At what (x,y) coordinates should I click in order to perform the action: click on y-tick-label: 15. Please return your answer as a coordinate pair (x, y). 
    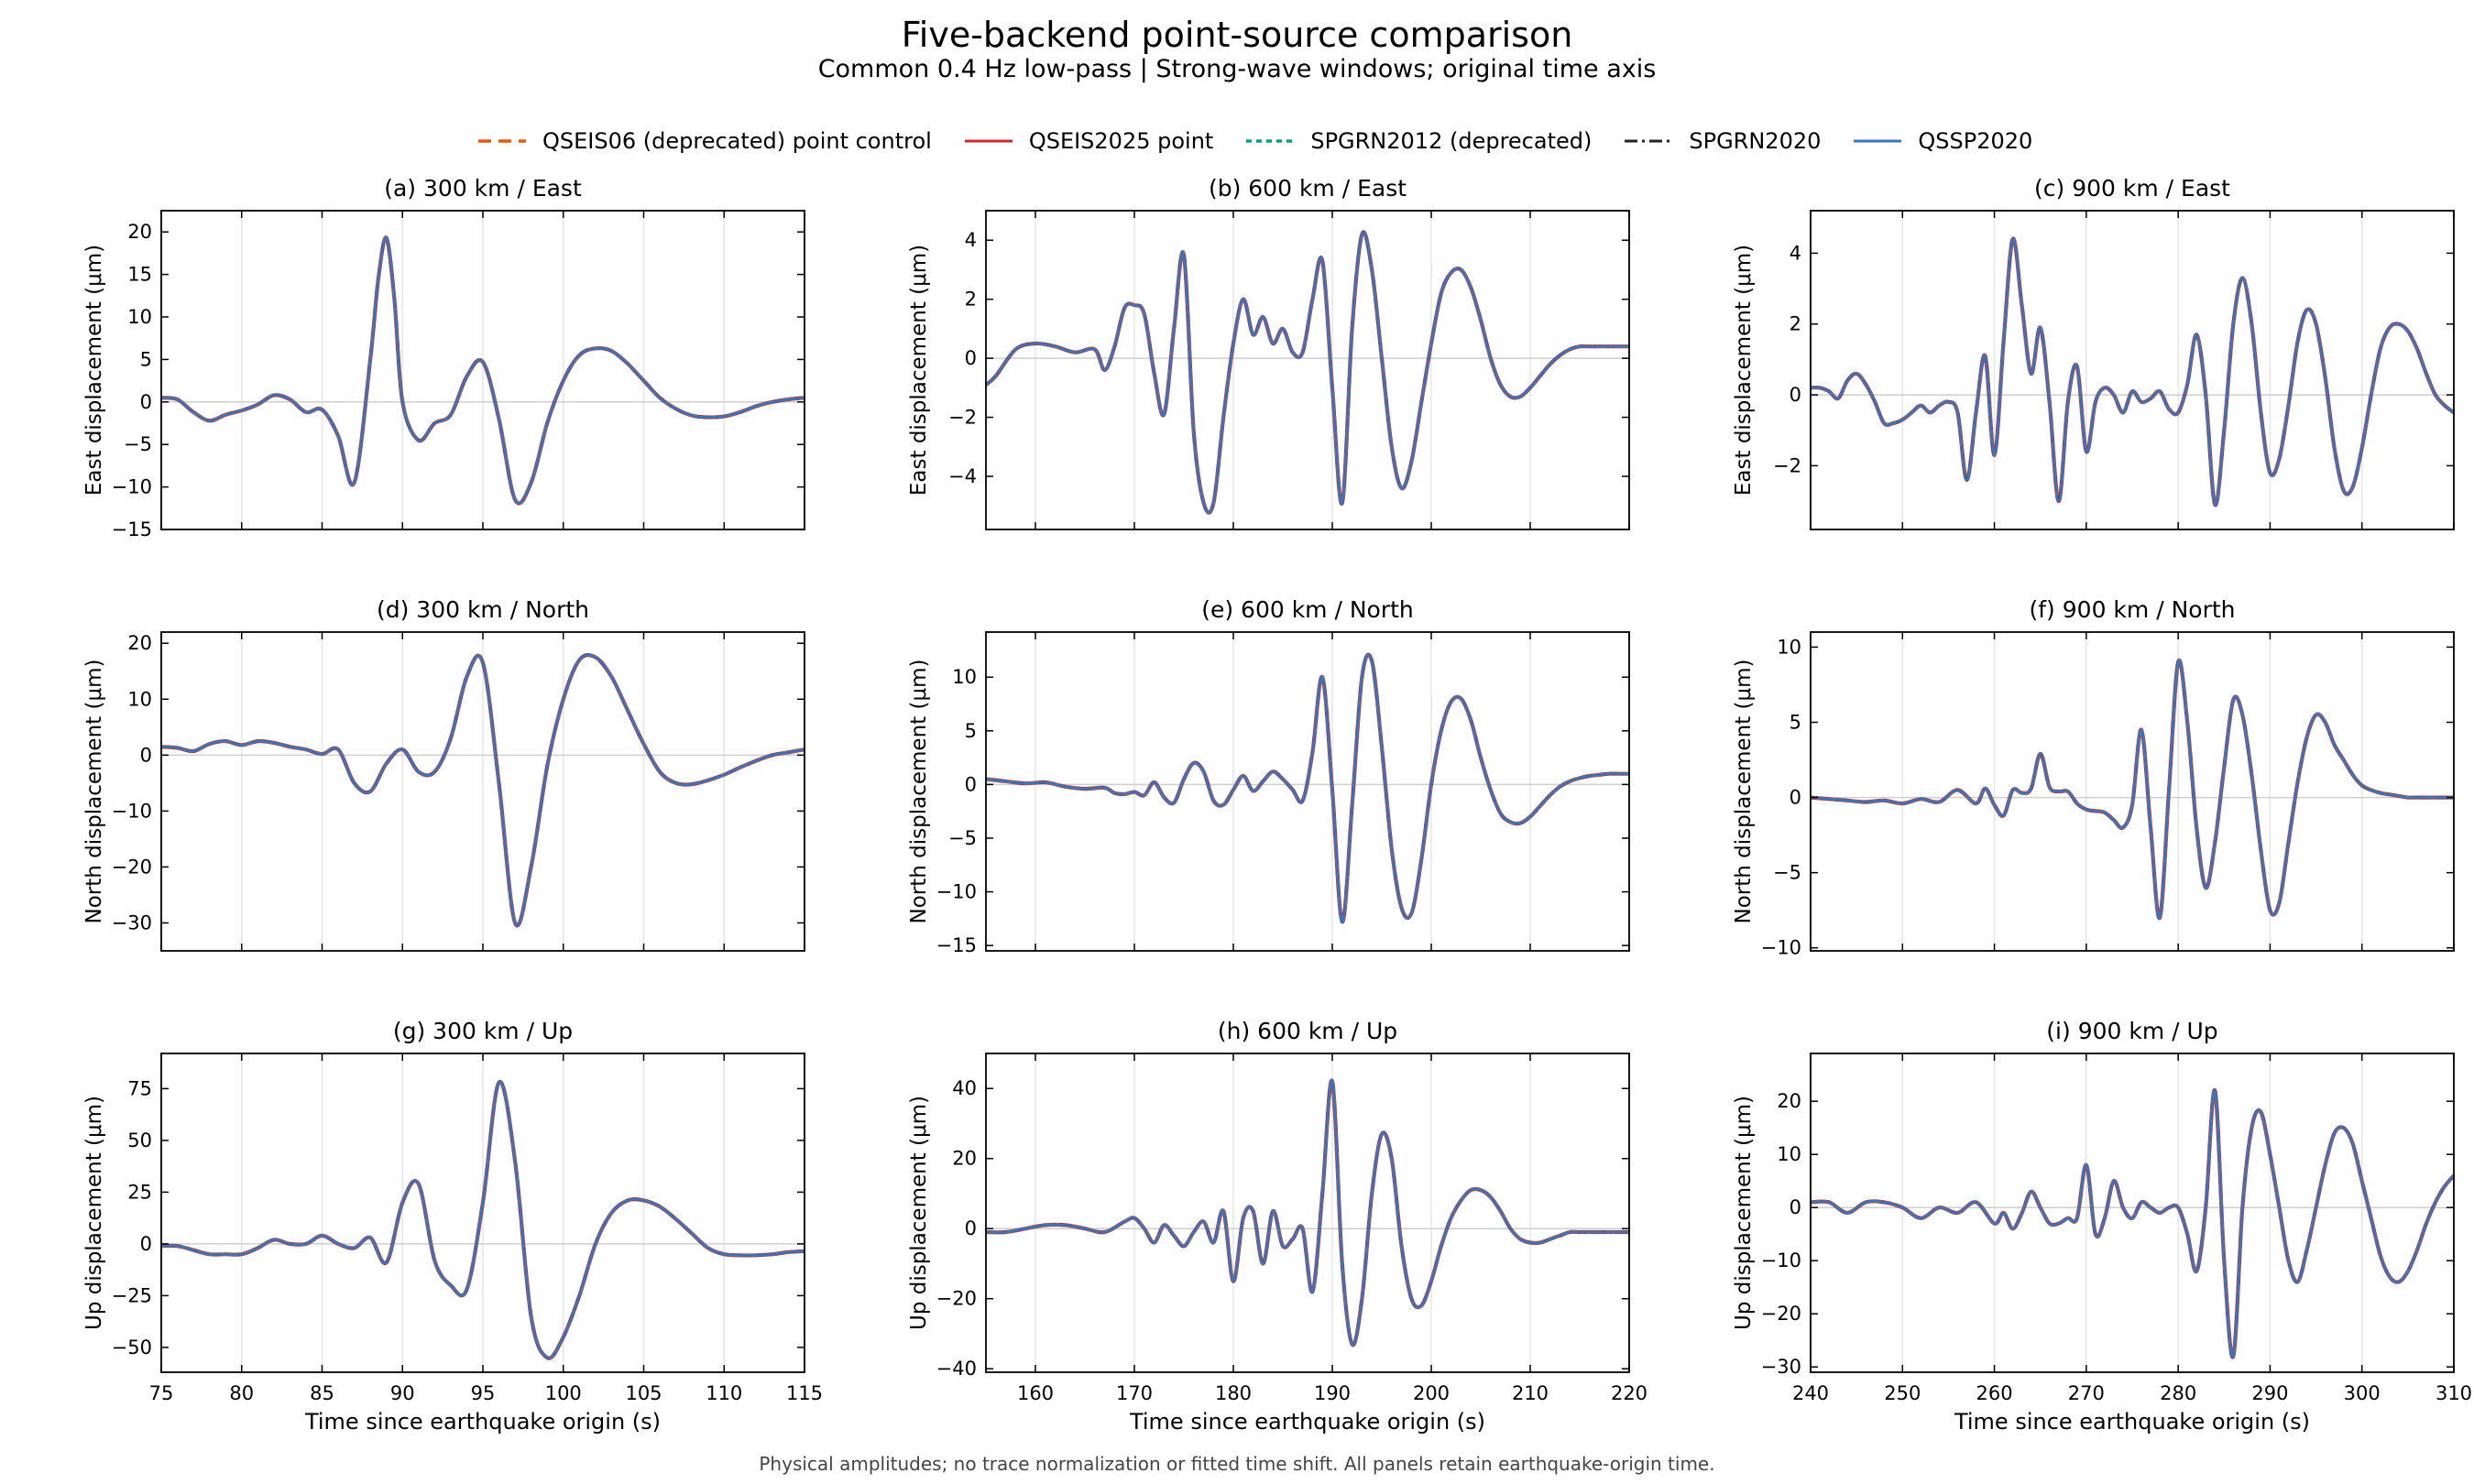
    Looking at the image, I should click on (139, 275).